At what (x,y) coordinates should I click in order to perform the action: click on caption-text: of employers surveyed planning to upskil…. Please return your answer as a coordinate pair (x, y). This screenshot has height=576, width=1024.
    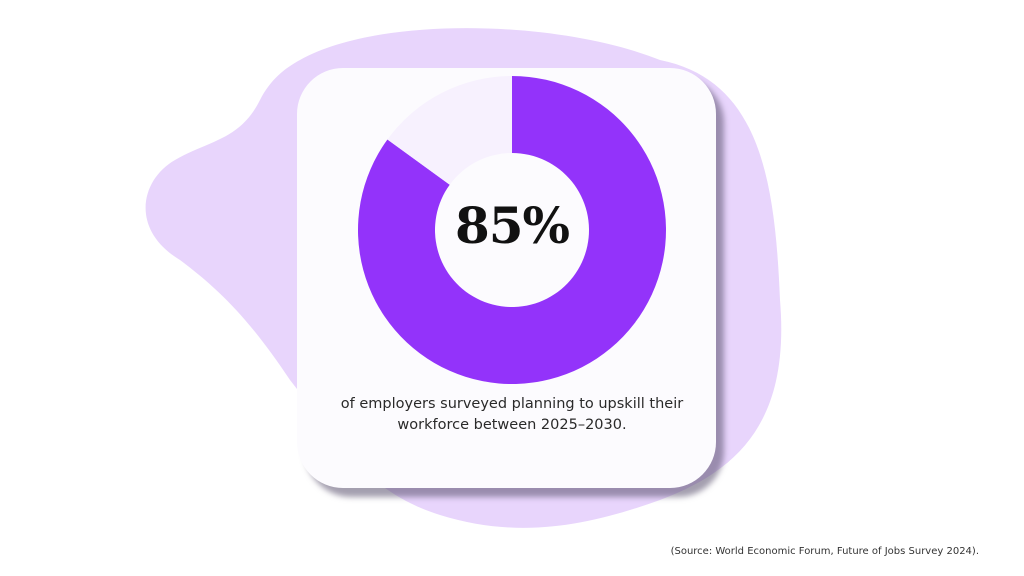
    Looking at the image, I should click on (512, 414).